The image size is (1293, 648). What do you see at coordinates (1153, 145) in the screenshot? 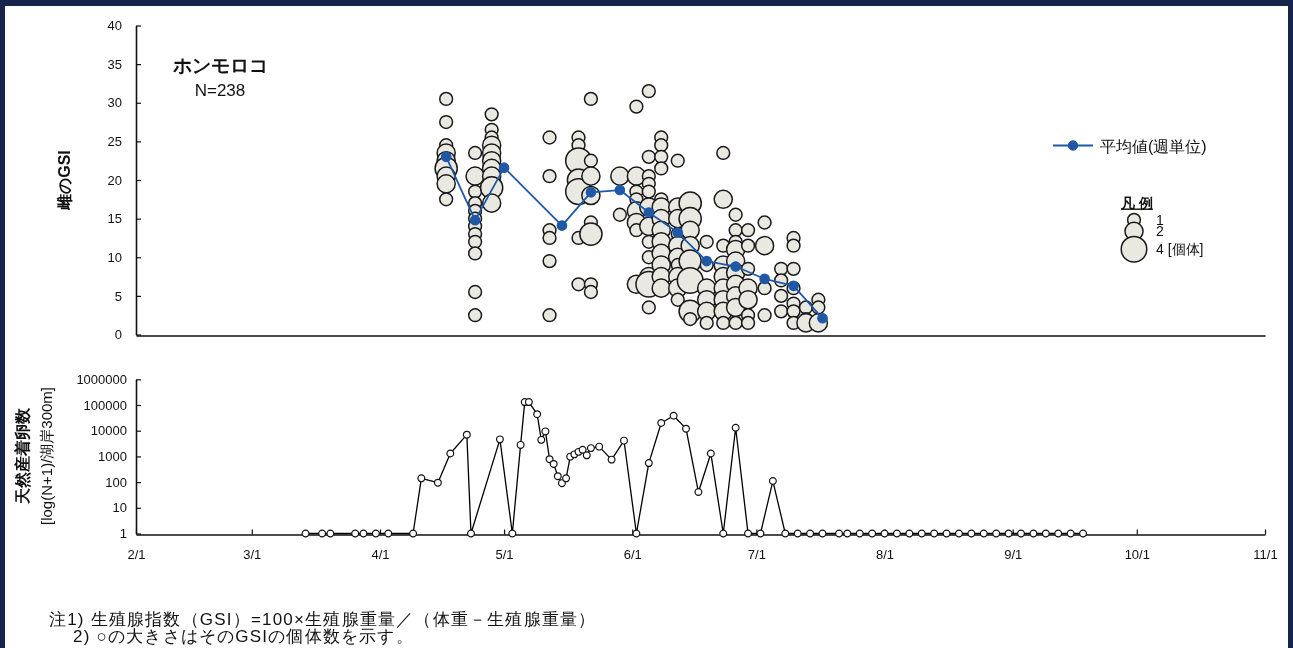
I see `legend-label: 平均値(週単位)` at bounding box center [1153, 145].